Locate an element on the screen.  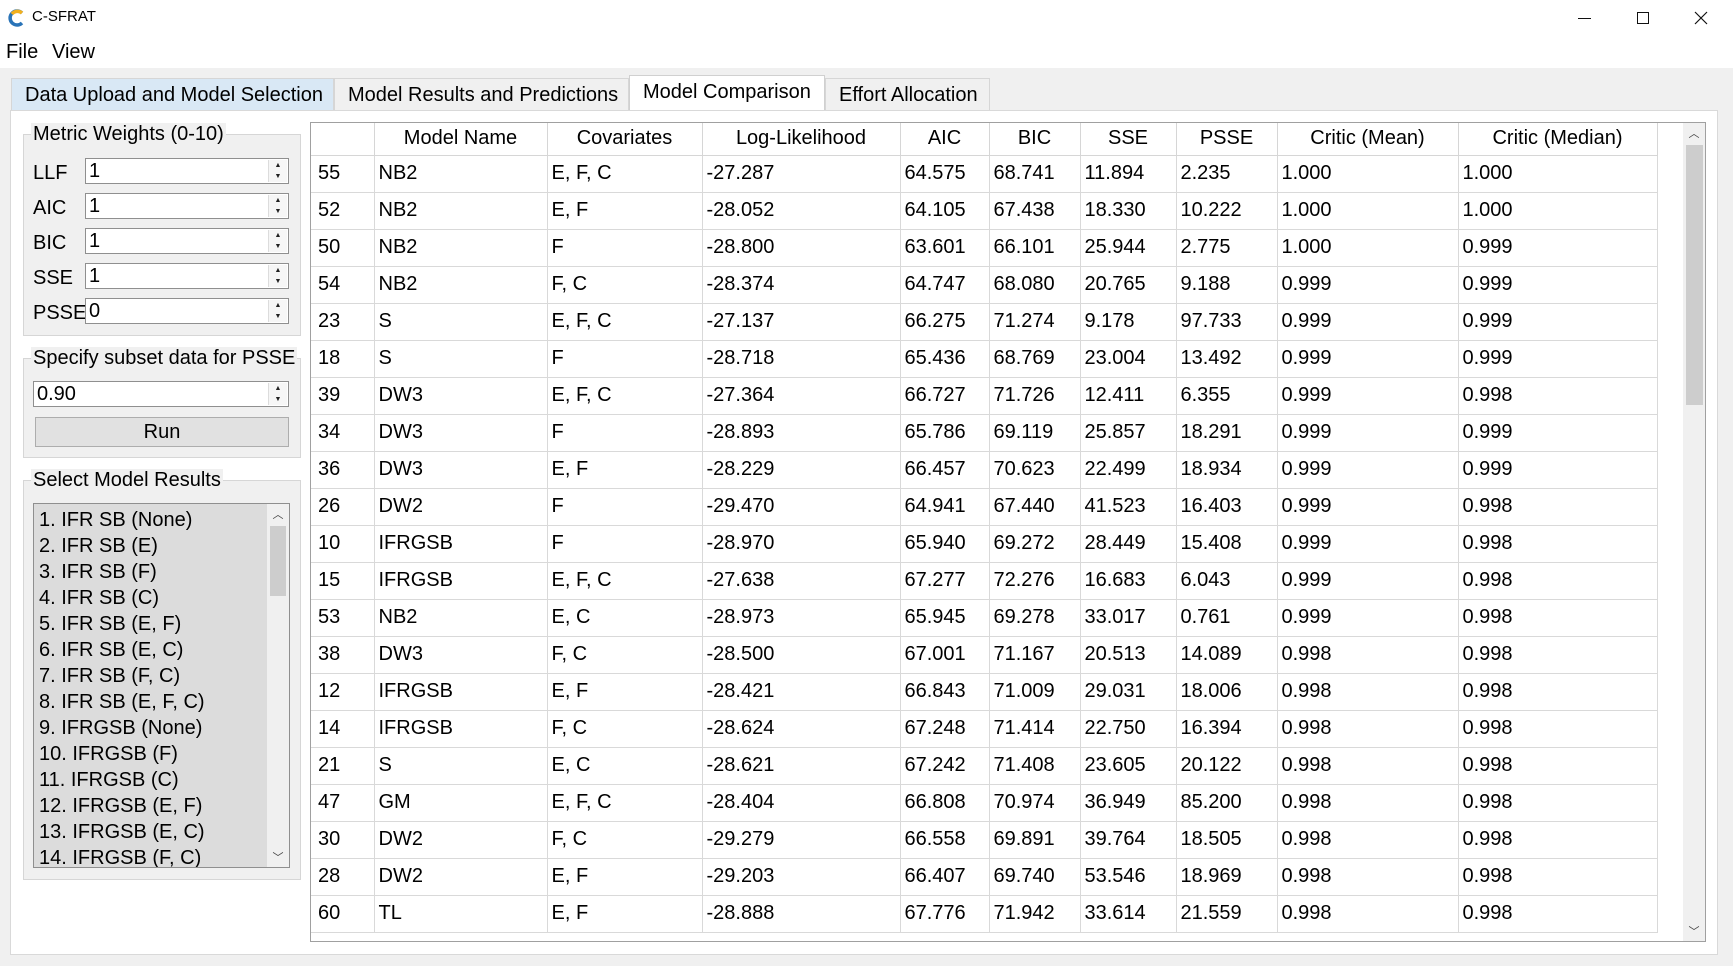
table-cell: 64.747 is located at coordinates (945, 285).